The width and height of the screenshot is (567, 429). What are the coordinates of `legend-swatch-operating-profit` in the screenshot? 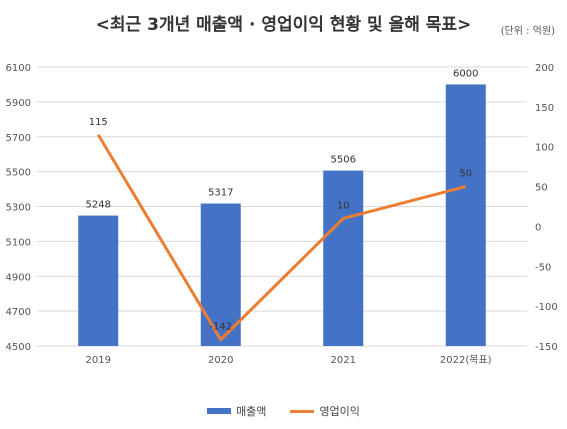 It's located at (302, 411).